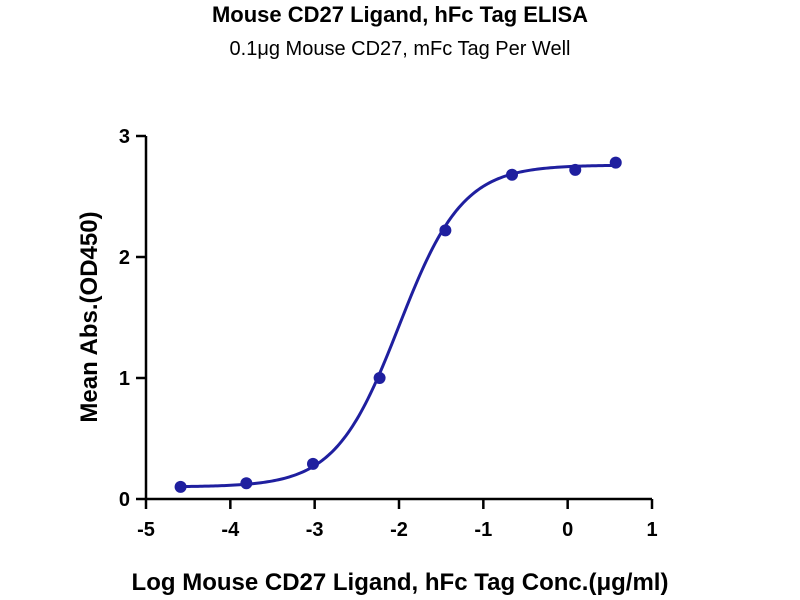  Describe the element at coordinates (89, 316) in the screenshot. I see `y-axis-label: Mean Abs.(OD450)` at that location.